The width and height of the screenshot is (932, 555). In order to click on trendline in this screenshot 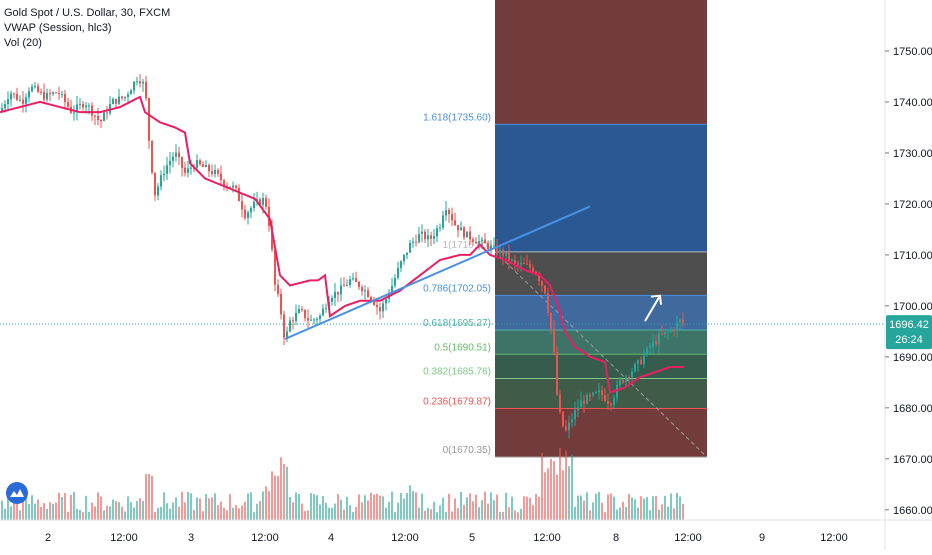, I will do `click(437, 272)`.